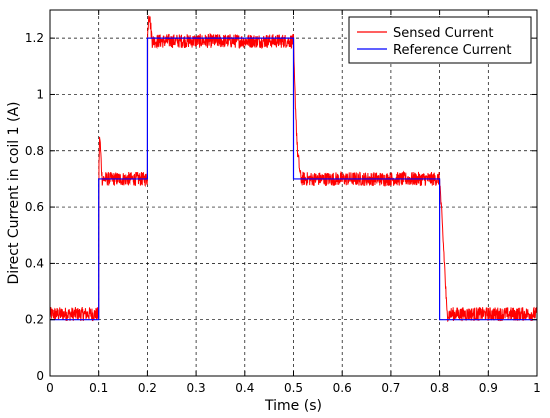 Image resolution: width=550 pixels, height=418 pixels. What do you see at coordinates (40, 94) in the screenshot?
I see `y-tick-label: 1` at bounding box center [40, 94].